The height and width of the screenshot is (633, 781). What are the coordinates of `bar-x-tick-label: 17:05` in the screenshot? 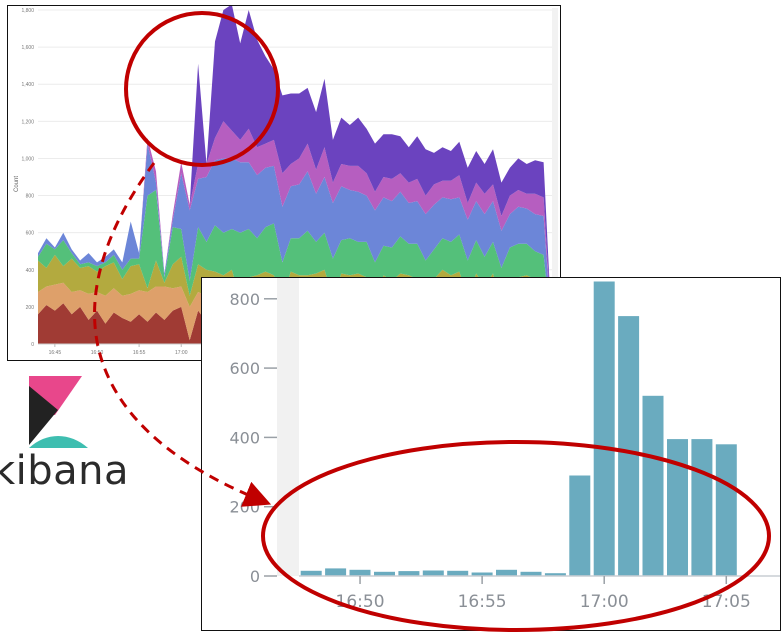 It's located at (726, 602).